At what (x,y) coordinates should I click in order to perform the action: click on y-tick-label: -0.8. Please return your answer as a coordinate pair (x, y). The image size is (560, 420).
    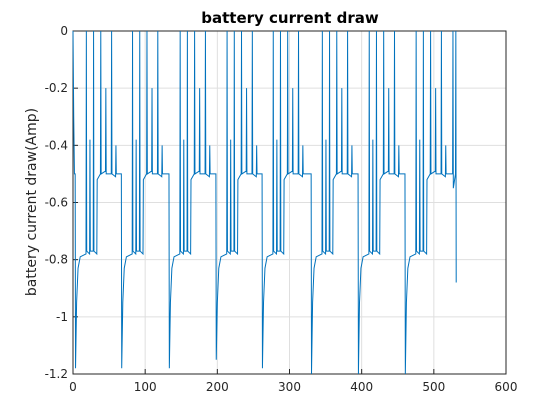
    Looking at the image, I should click on (56, 260).